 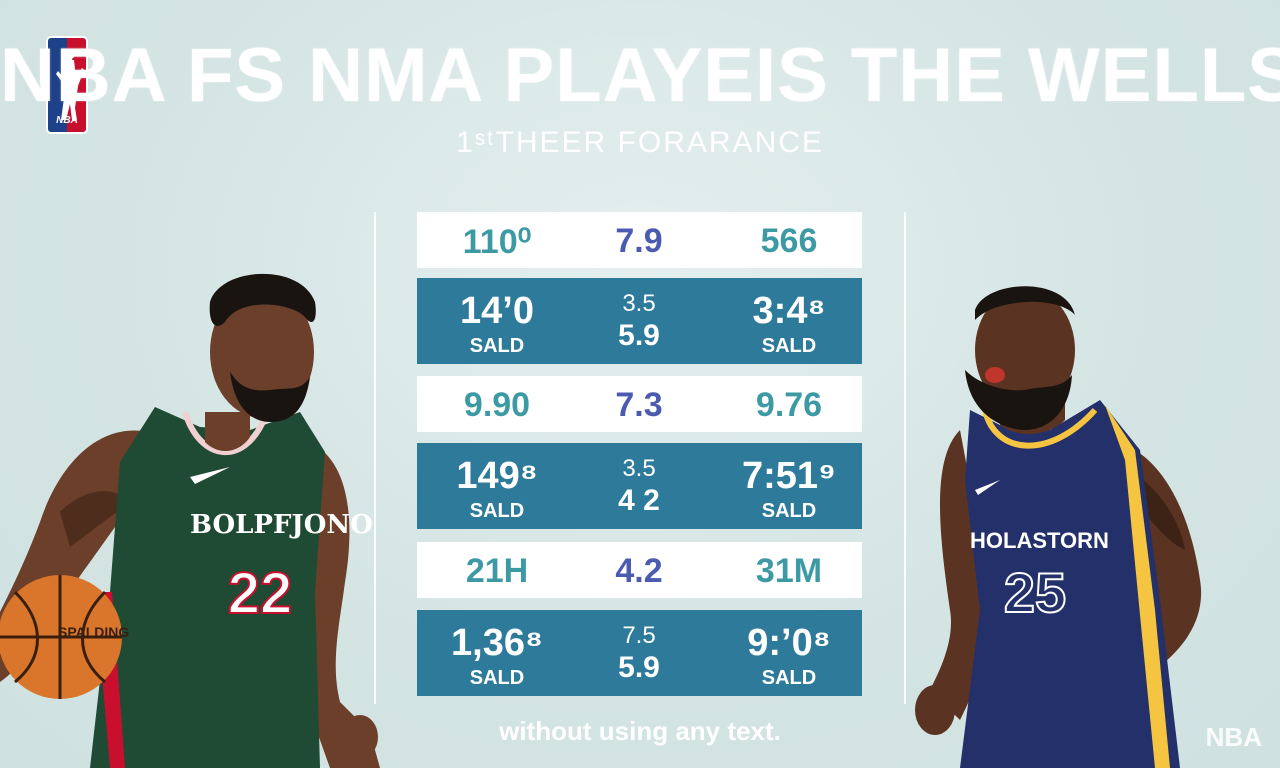 What do you see at coordinates (375, 458) in the screenshot?
I see `left-divider` at bounding box center [375, 458].